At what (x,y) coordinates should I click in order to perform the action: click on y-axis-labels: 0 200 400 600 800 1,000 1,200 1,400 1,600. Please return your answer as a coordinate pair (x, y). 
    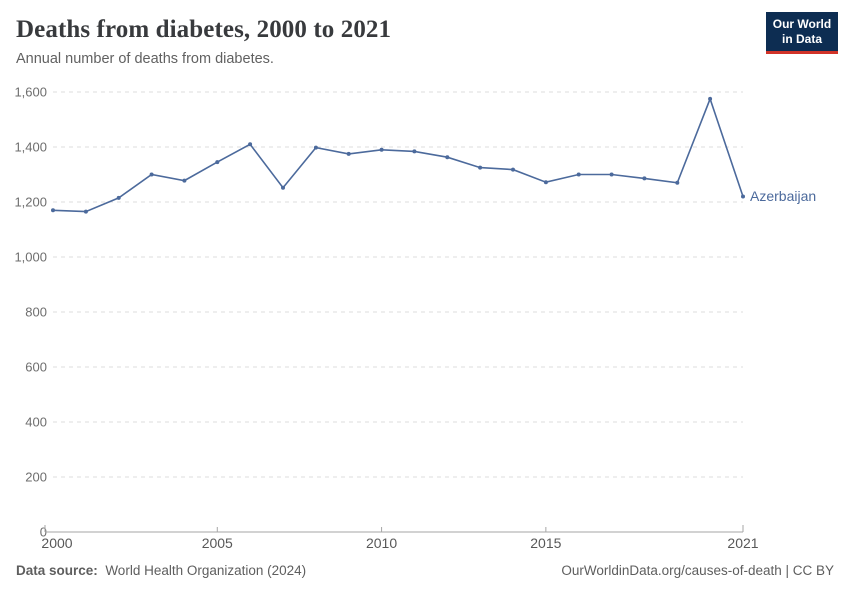
    Looking at the image, I should click on (30, 312).